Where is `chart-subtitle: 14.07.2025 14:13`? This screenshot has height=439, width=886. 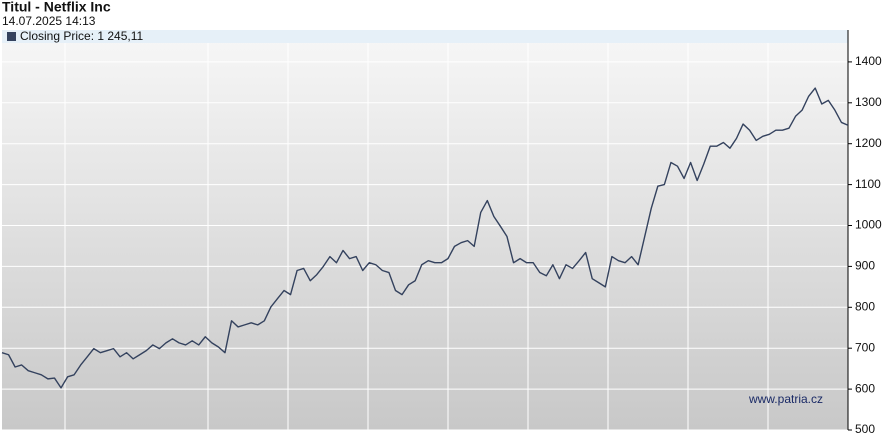
chart-subtitle: 14.07.2025 14:13 is located at coordinates (49, 21).